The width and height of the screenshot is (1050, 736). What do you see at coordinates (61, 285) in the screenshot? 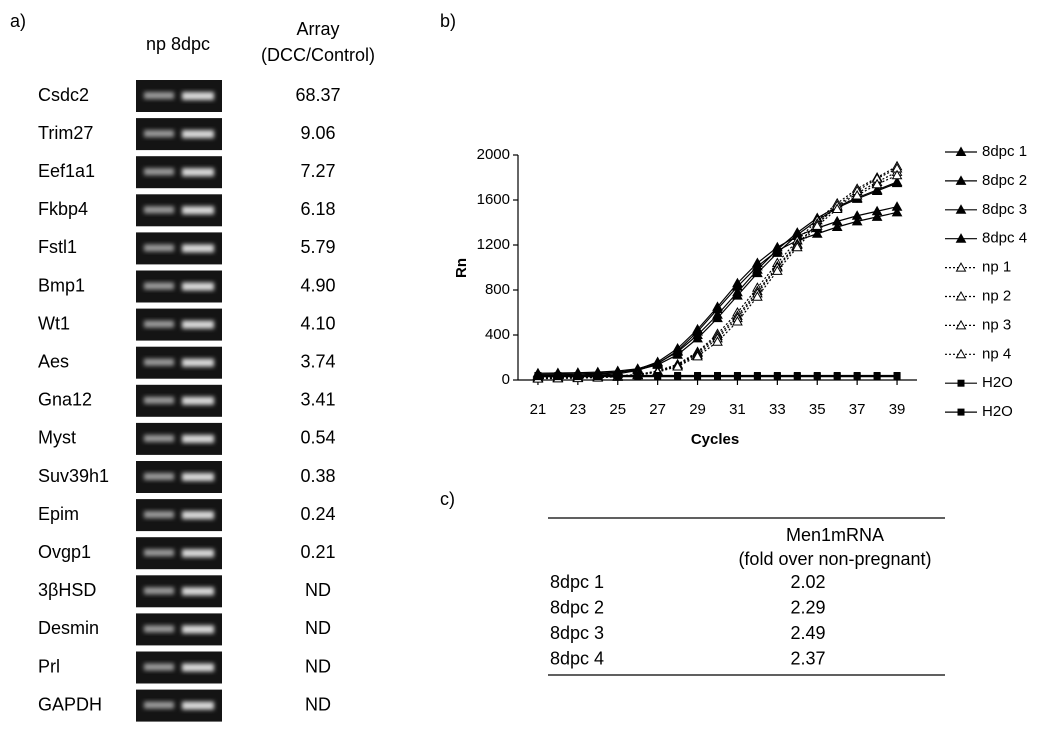
I see `gene-name: Bmp1` at bounding box center [61, 285].